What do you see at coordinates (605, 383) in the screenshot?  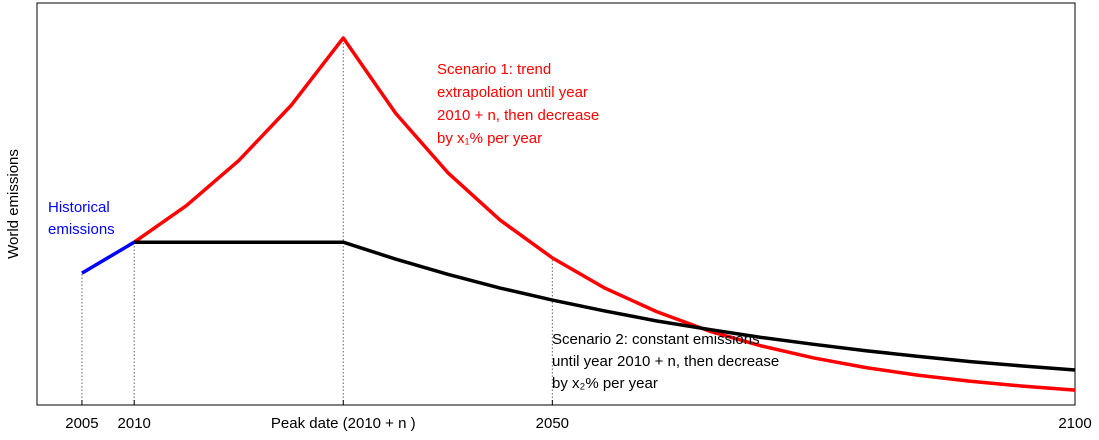 I see `annotation: by x₂% per year` at bounding box center [605, 383].